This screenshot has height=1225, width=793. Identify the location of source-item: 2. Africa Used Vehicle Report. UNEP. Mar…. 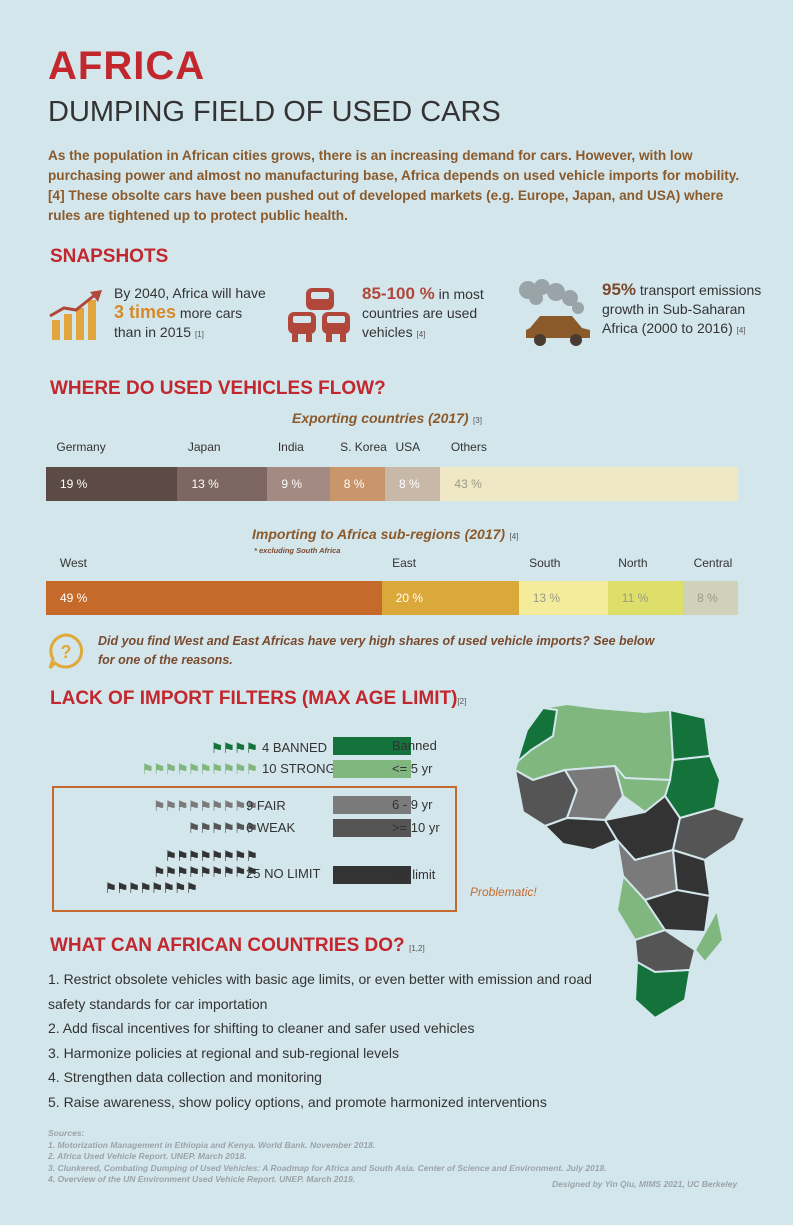
(147, 1156).